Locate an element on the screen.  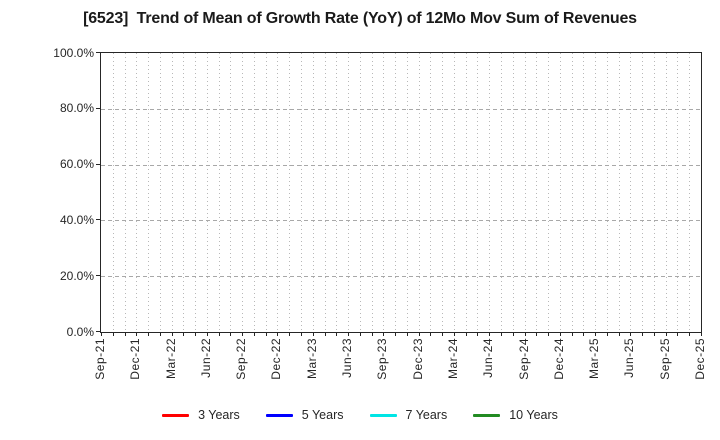
legend-label: 5 Years is located at coordinates (322, 415).